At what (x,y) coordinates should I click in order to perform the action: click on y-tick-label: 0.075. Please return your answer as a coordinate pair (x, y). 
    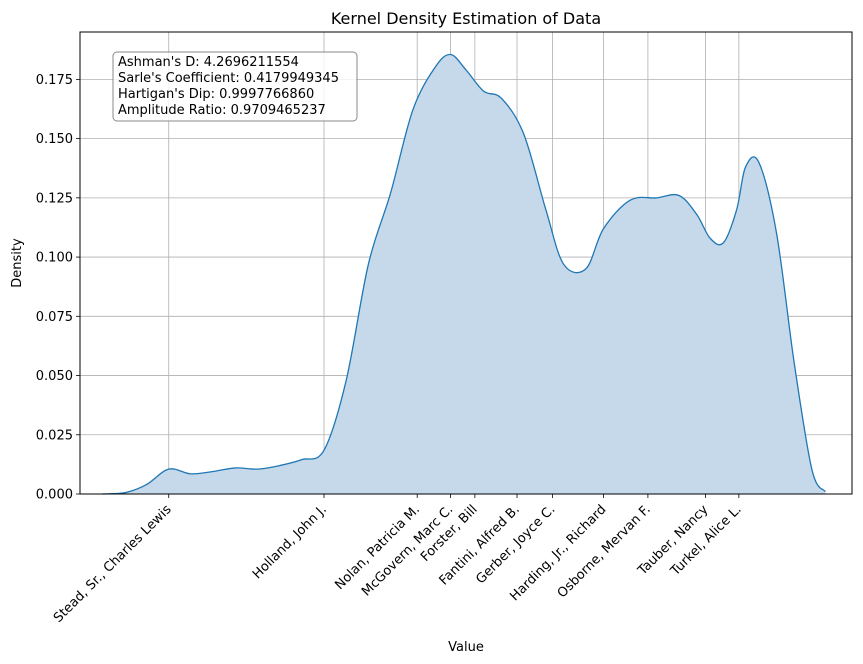
    Looking at the image, I should click on (54, 317).